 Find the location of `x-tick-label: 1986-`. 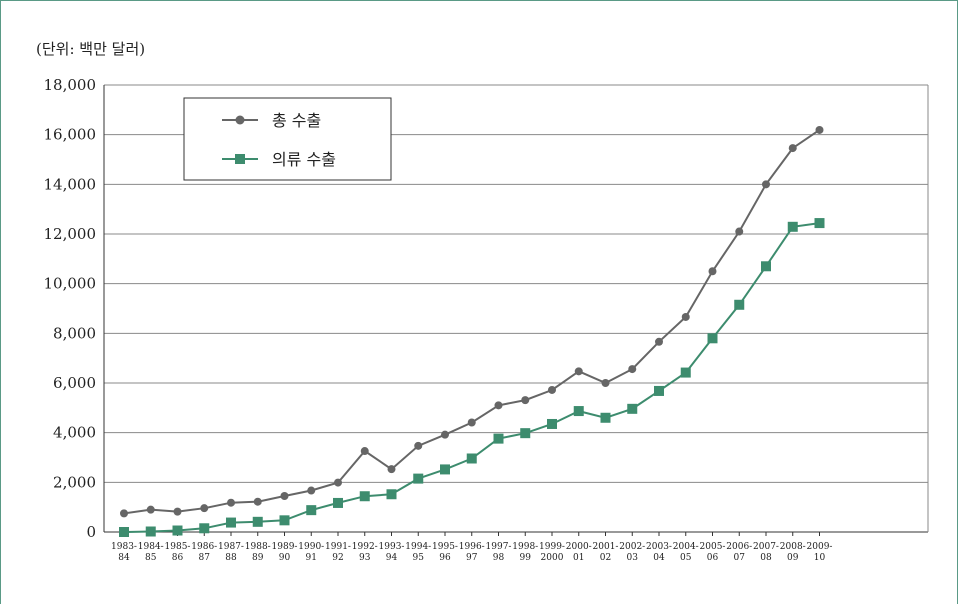

x-tick-label: 1986- is located at coordinates (204, 547).